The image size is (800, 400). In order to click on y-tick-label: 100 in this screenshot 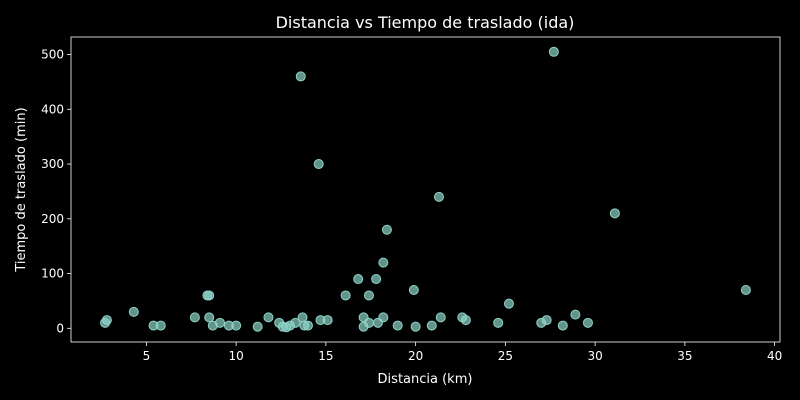, I will do `click(52, 274)`.